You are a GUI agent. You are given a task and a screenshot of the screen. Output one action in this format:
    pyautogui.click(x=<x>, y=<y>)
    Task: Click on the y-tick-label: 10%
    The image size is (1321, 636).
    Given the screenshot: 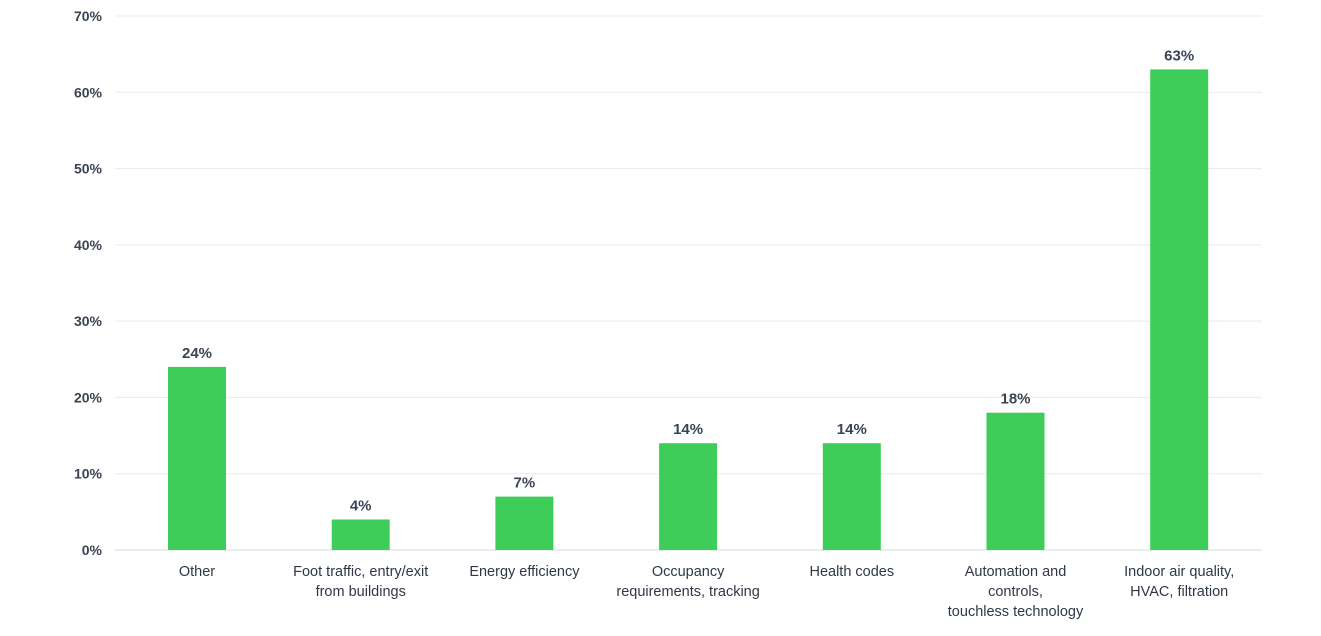 What is the action you would take?
    pyautogui.click(x=88, y=474)
    